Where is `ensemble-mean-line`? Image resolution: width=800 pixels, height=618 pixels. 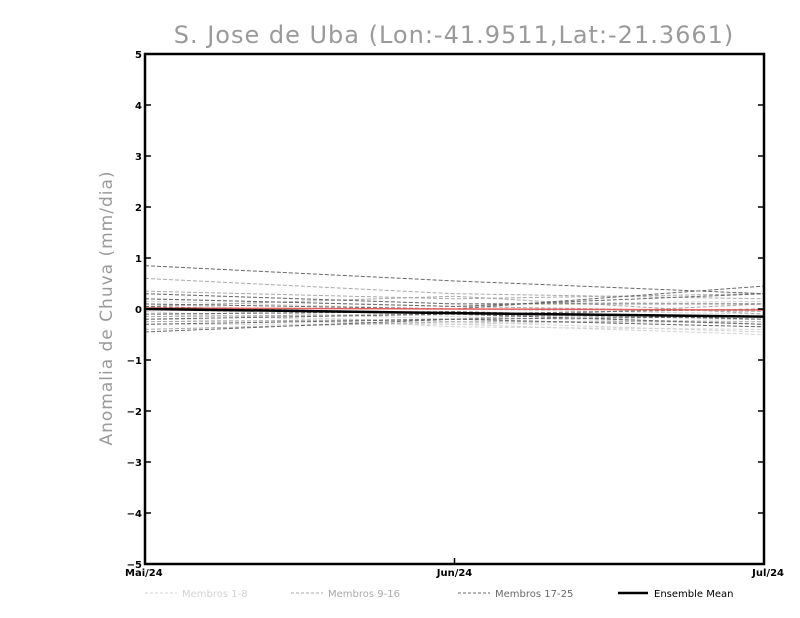
ensemble-mean-line is located at coordinates (454, 312).